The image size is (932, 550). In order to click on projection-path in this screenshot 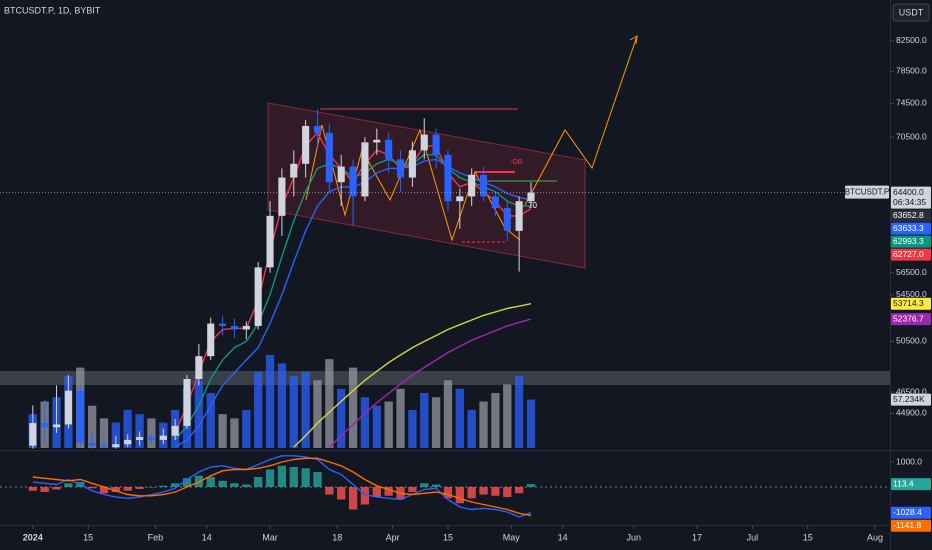, I will do `click(581, 120)`.